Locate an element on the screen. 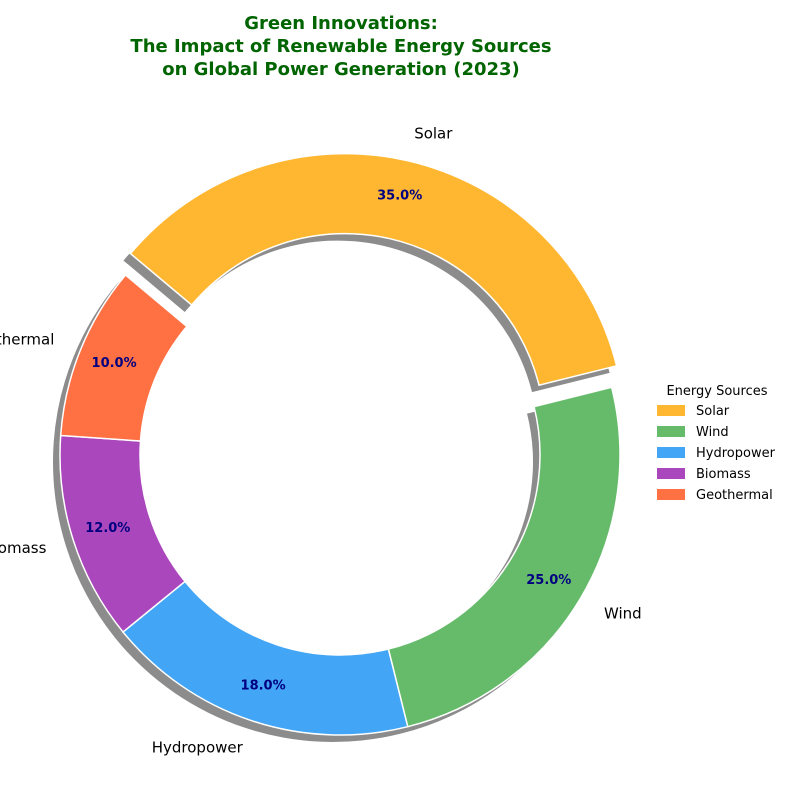 This screenshot has height=800, width=800. chart-title-line-2: The Impact of Renewable Energy Sources is located at coordinates (340, 46).